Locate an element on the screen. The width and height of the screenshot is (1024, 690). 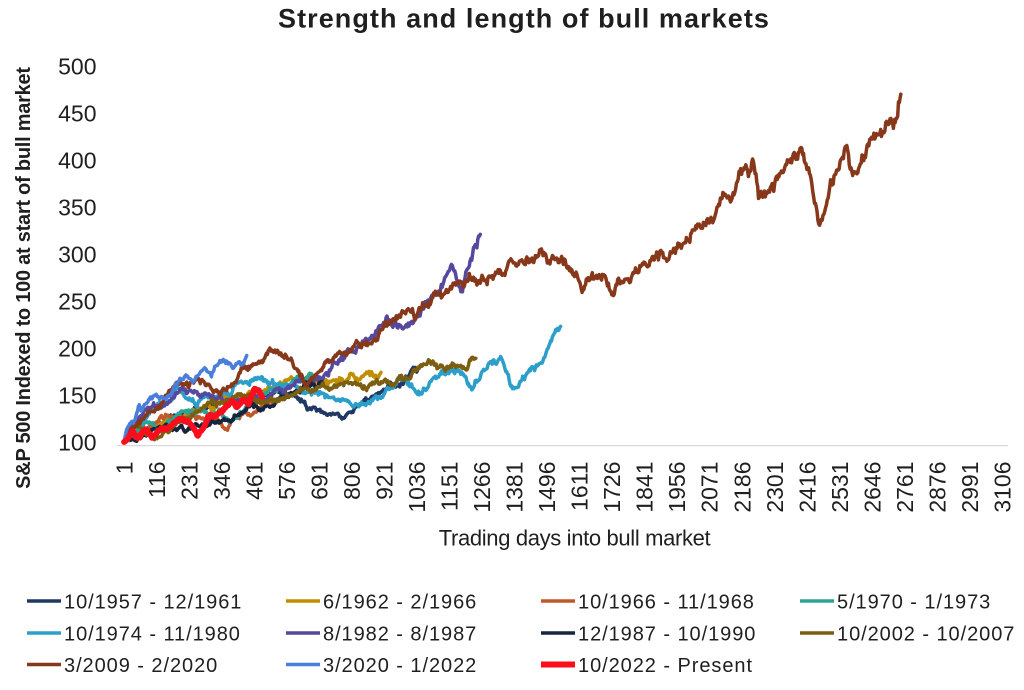
svg-text: 346 is located at coordinates (222, 481).